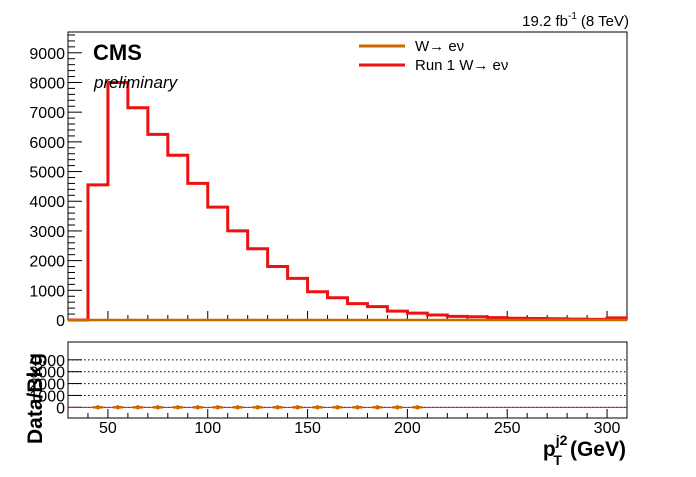 This screenshot has height=477, width=696. Describe the element at coordinates (47, 232) in the screenshot. I see `main-y-tick-label: 3000` at that location.